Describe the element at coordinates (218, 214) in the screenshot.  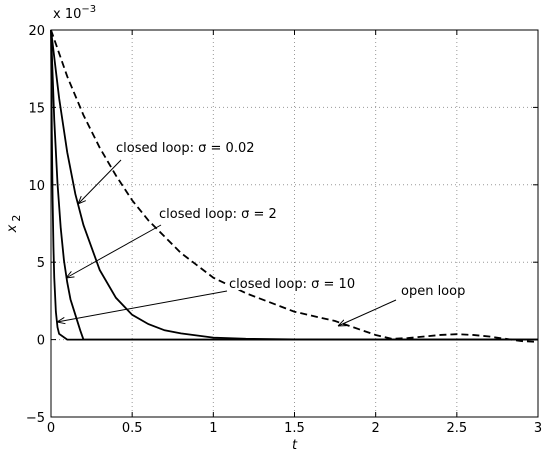
I see `annotation: closed loop: σ = 2` at that location.